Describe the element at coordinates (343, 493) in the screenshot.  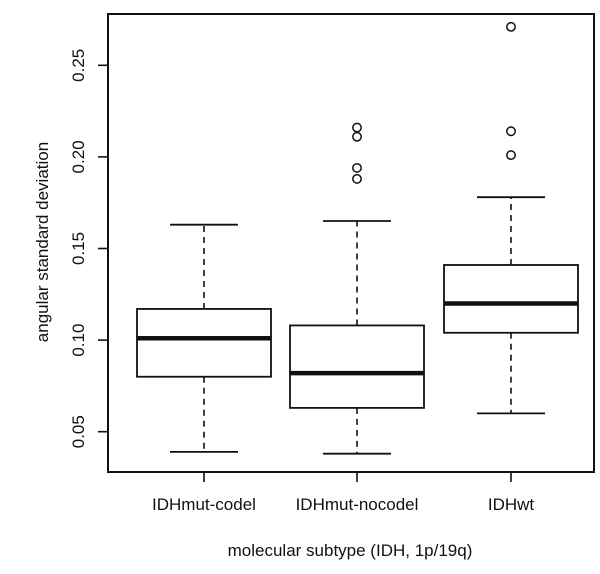
I see `x-axis: IDHmut-codel IDHmut-nocodel IDHwt` at that location.